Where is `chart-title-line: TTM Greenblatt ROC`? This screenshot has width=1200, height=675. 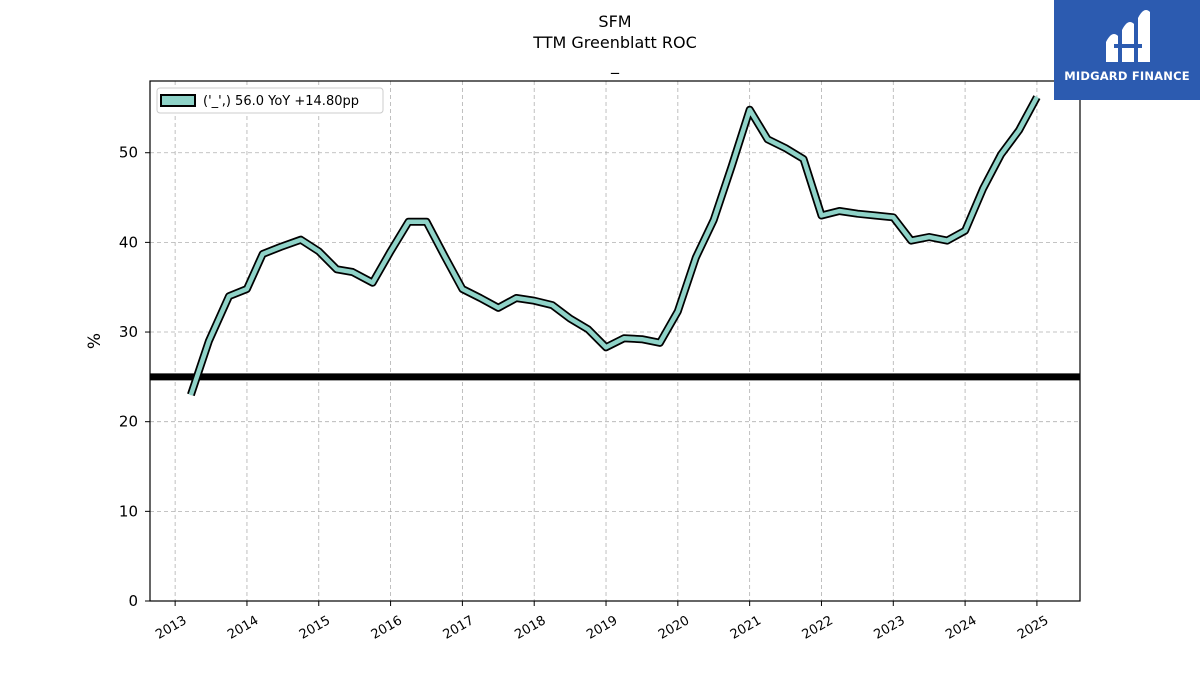
chart-title-line: TTM Greenblatt ROC is located at coordinates (614, 42).